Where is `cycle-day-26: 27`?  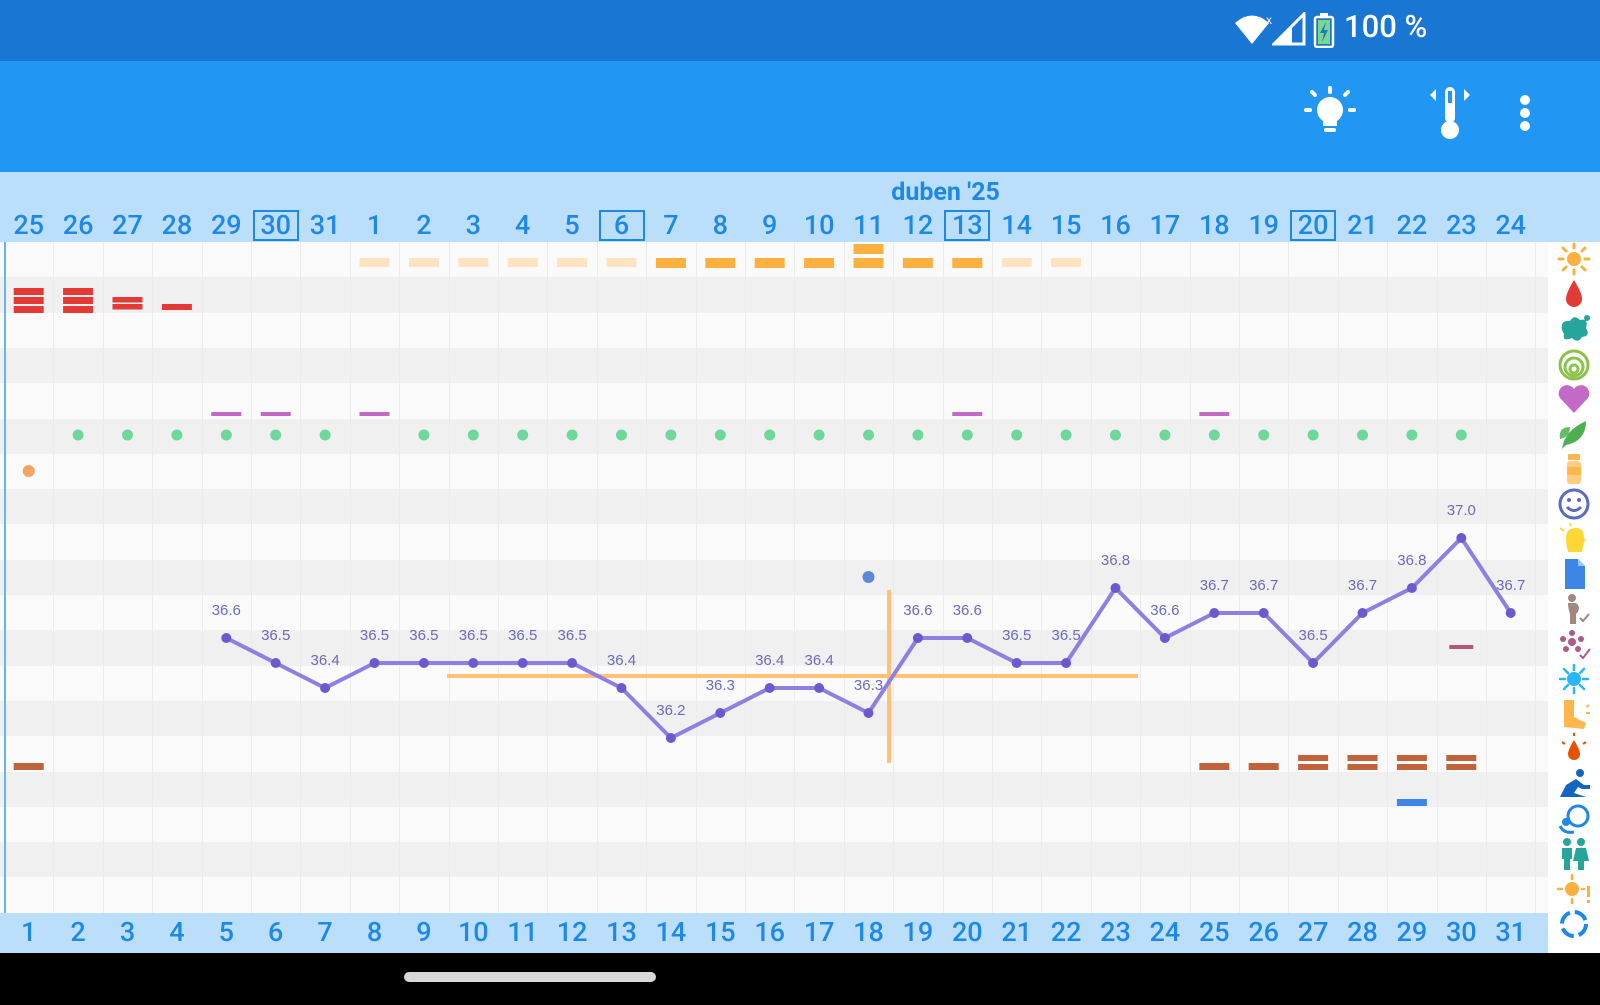 cycle-day-26: 27 is located at coordinates (1313, 932).